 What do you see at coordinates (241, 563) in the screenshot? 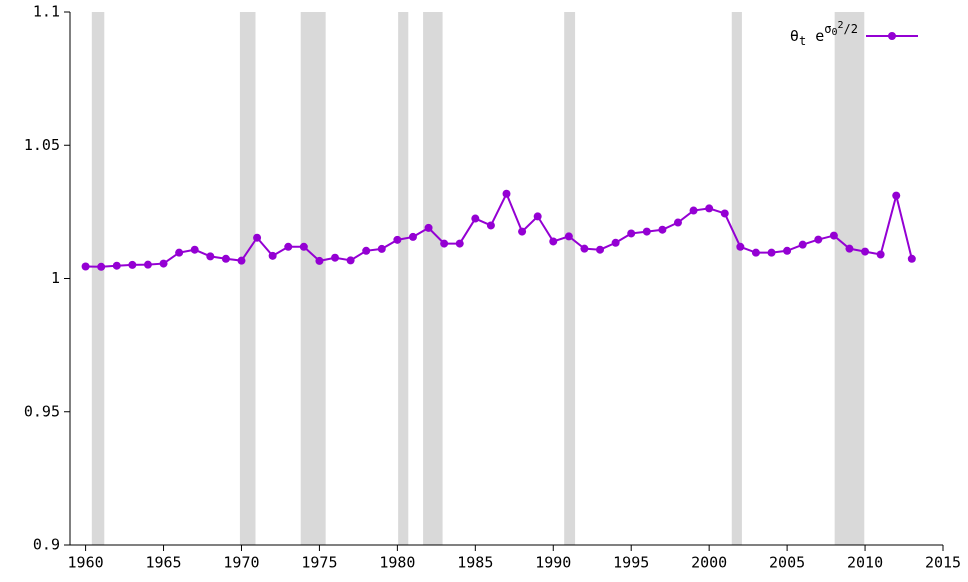
I see `x-tick-label: 1970` at bounding box center [241, 563].